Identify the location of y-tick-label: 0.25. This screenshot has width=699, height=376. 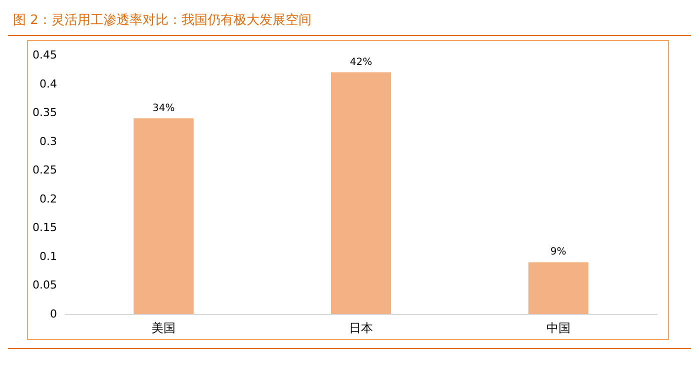
(44, 170).